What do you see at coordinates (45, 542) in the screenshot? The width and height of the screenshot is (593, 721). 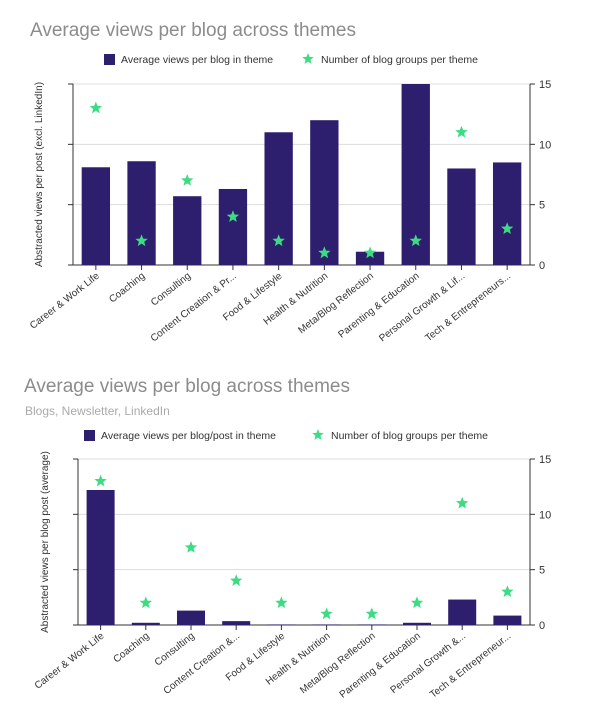 I see `y-axis-title: Abstracted views per blog post (average)` at bounding box center [45, 542].